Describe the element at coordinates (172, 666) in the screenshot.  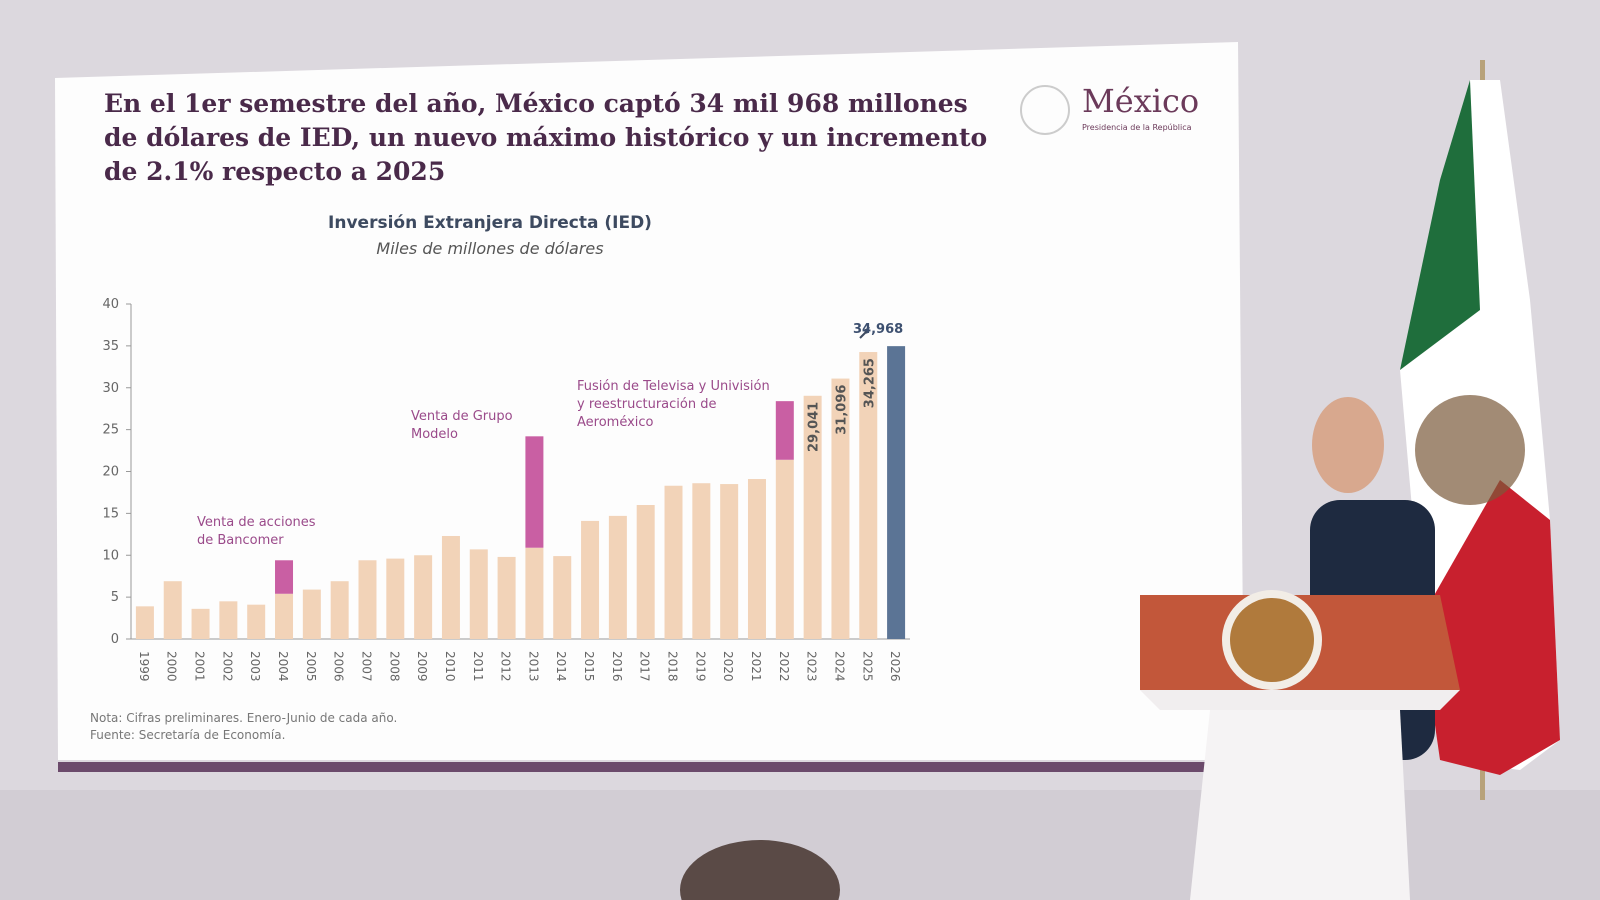
I see `x-tick-label: 2000` at that location.